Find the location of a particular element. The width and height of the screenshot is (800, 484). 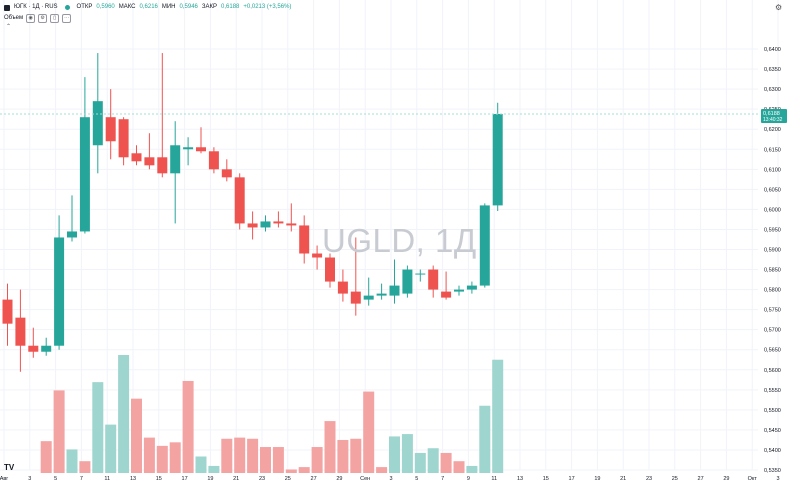

symbol-title: ЮГК · 1Д · RUS is located at coordinates (36, 7).